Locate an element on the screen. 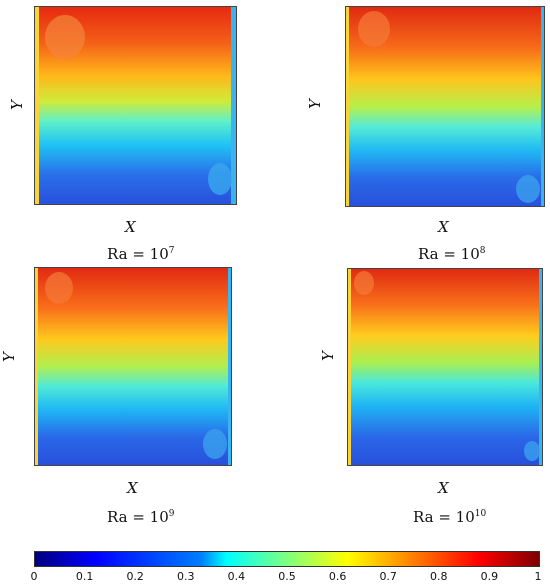  contour-plot-ra-1e10 is located at coordinates (445, 367).